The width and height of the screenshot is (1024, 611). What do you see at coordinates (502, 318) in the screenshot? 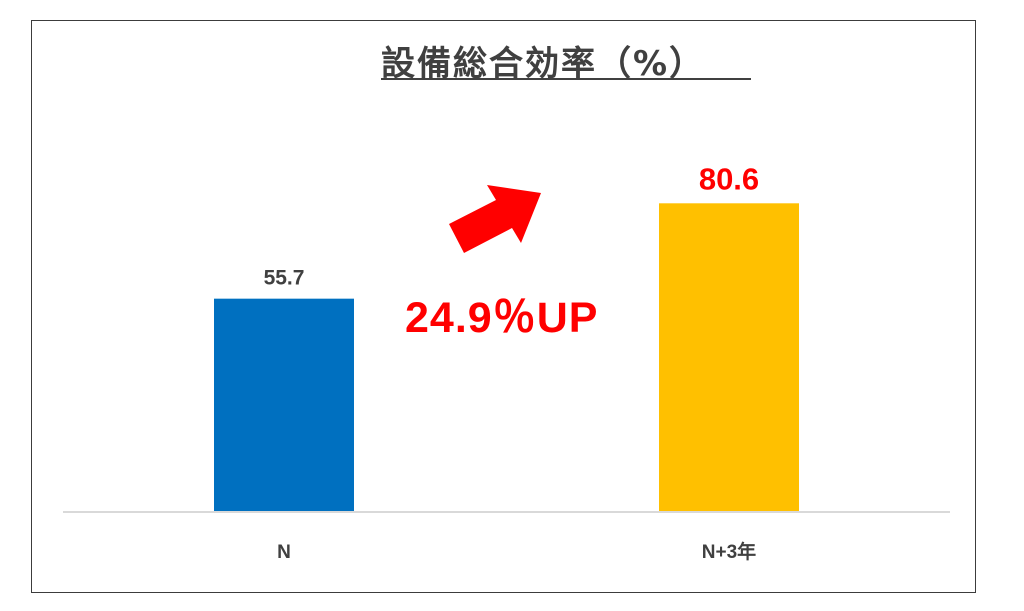
I see `increase-annotation: 24.9％UP` at bounding box center [502, 318].